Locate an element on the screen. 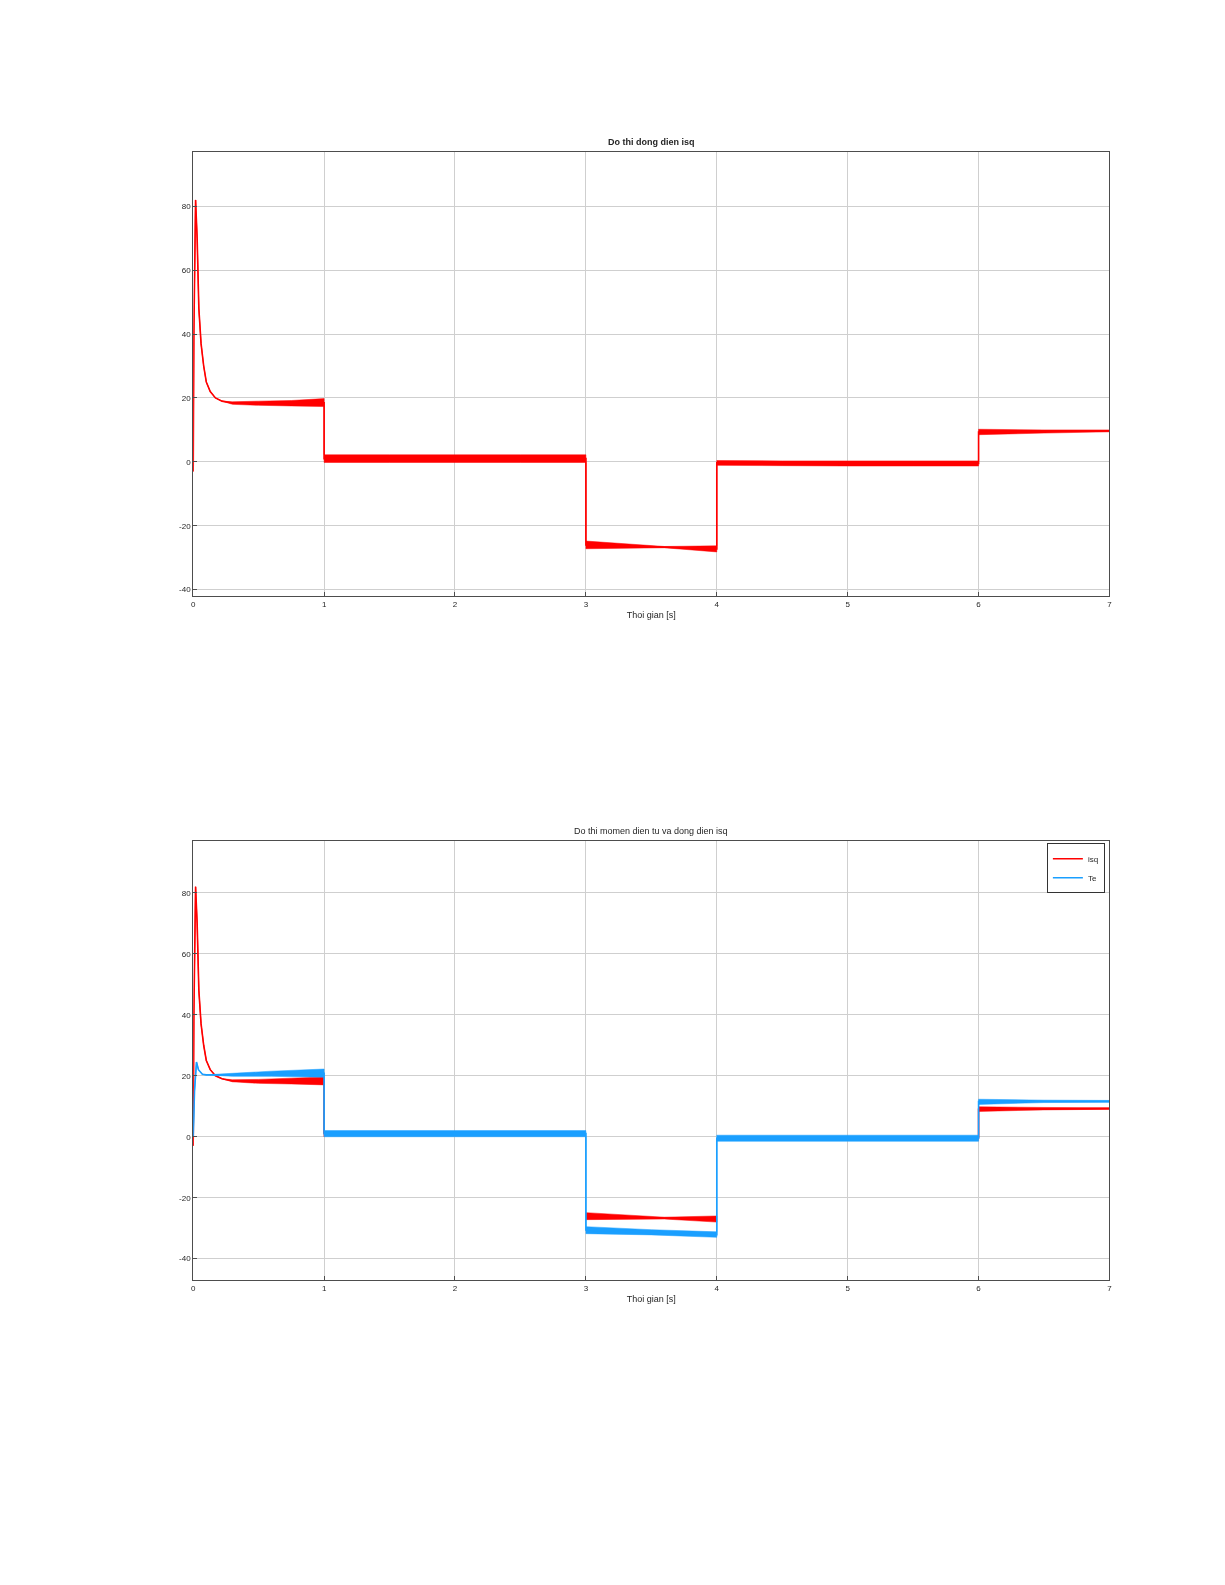  legend-label: isq is located at coordinates (1093, 859).